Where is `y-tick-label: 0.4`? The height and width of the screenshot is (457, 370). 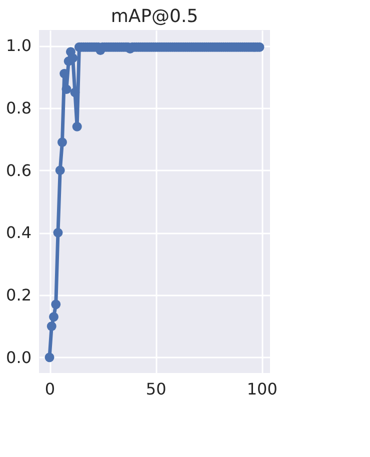
y-tick-label: 0.4 is located at coordinates (19, 232).